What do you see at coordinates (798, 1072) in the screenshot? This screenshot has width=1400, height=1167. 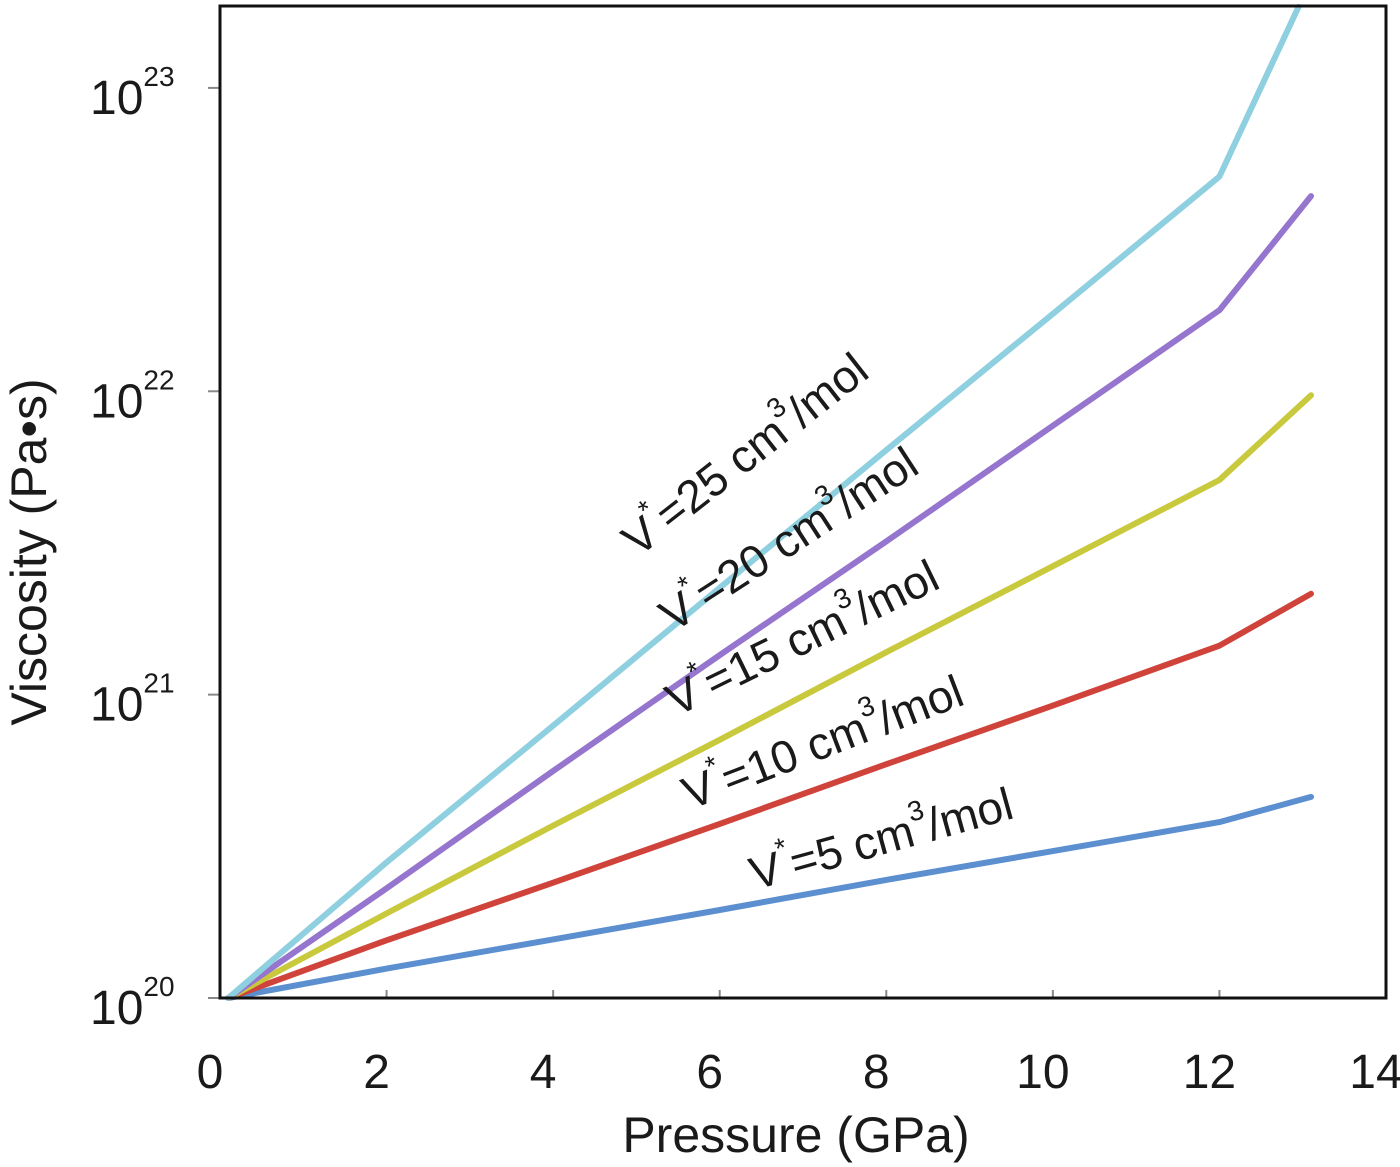 I see `x-tick-labels: 0 2 4 6 8 10 12 14` at bounding box center [798, 1072].